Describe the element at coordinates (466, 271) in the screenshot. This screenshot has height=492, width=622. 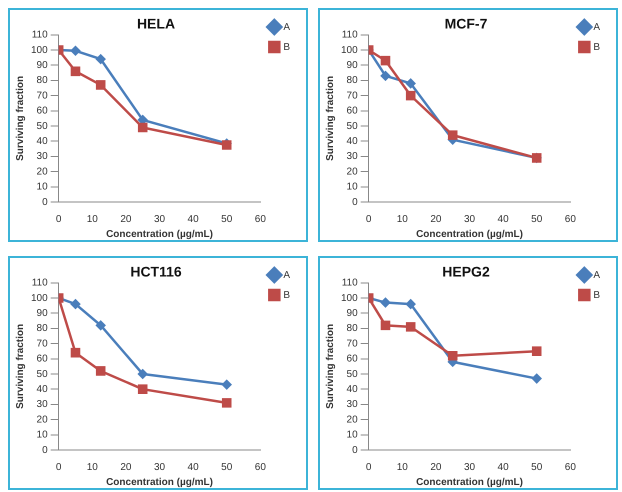
I see `chart-title: HEPG2` at that location.